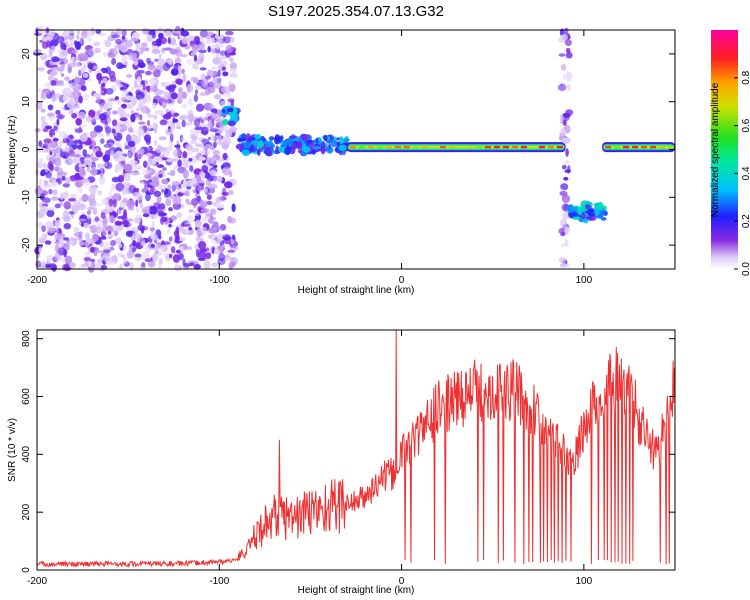  Describe the element at coordinates (37, 280) in the screenshot. I see `x-tick-label: -200` at that location.